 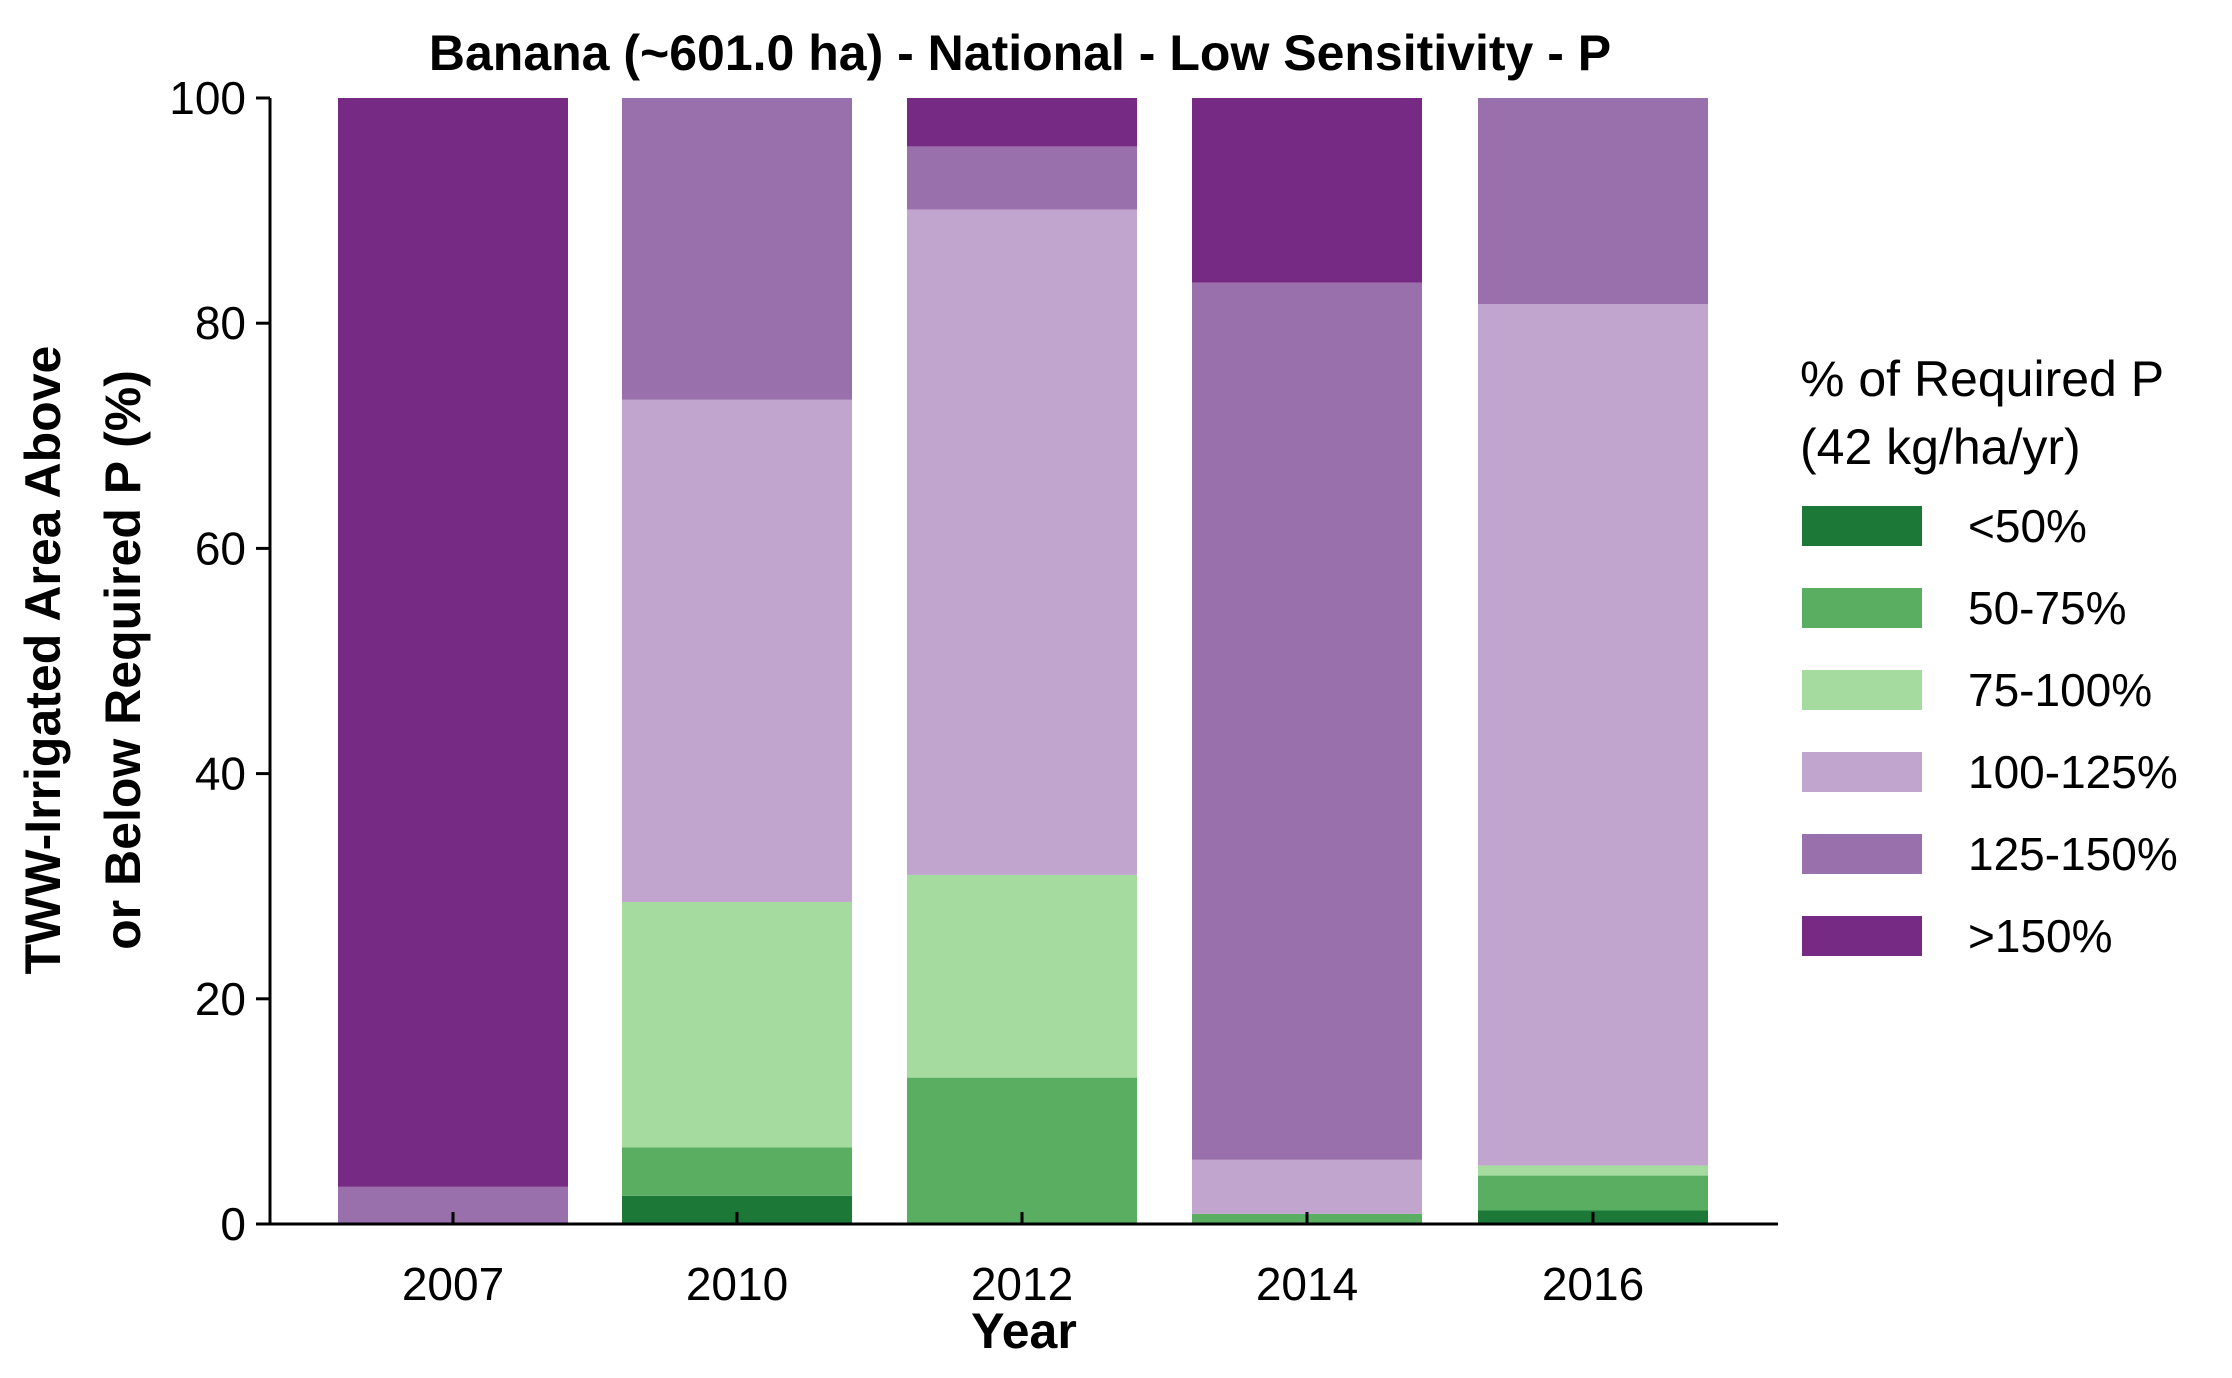 I want to click on legend-title-line-2: (42 kg/ha/yr), so click(x=1940, y=447).